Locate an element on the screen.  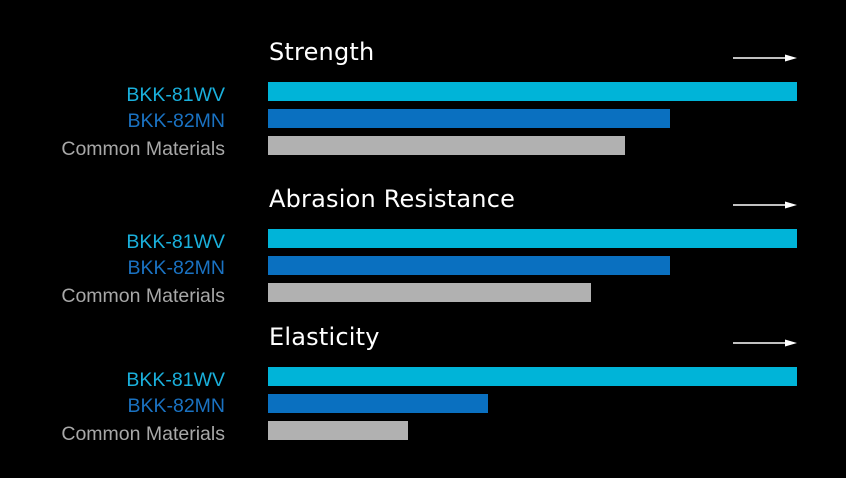
bar-strength-common-materials is located at coordinates (446, 145).